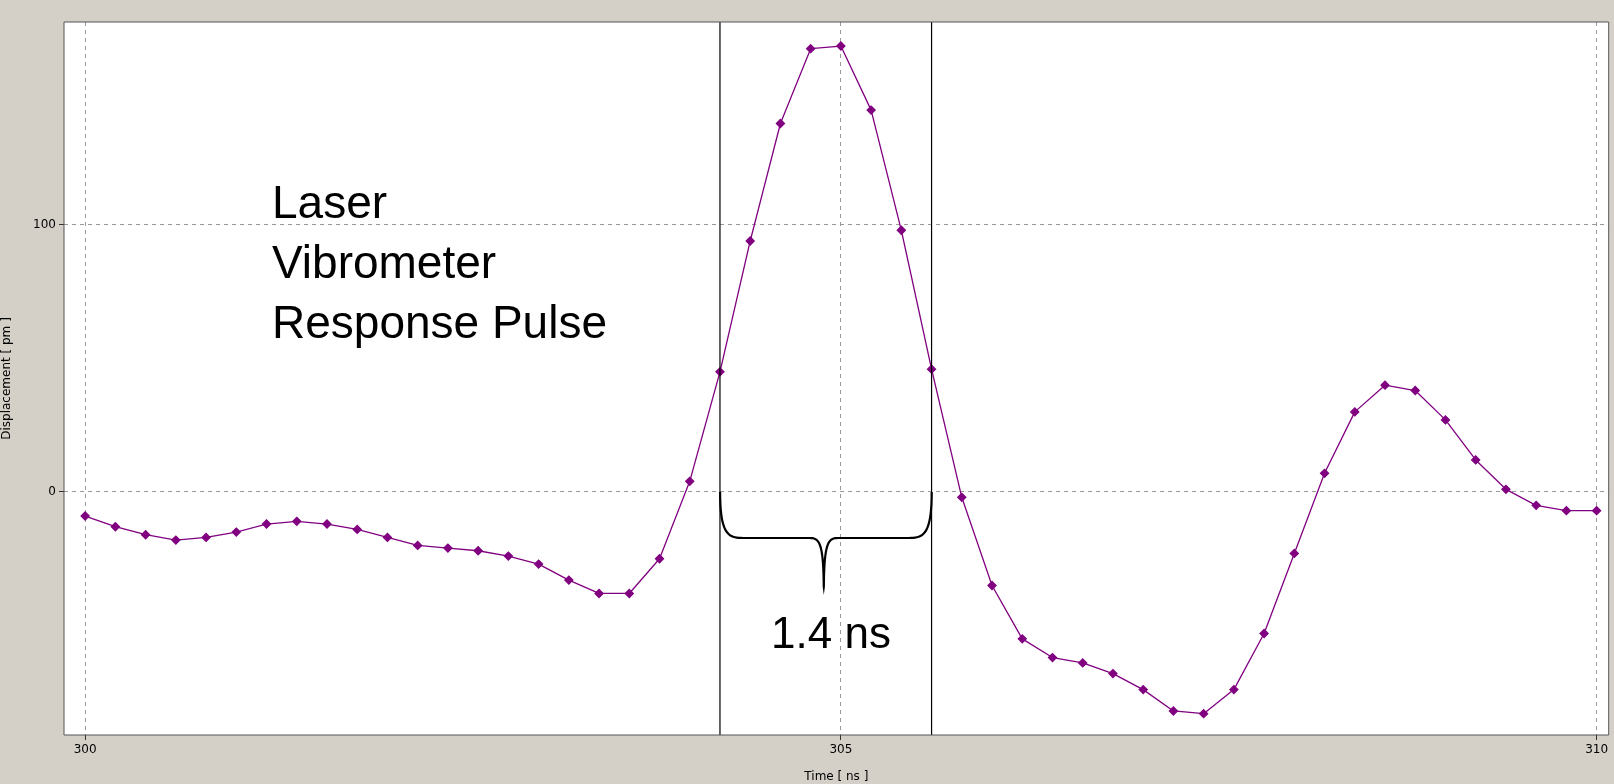 The width and height of the screenshot is (1614, 784). Describe the element at coordinates (831, 633) in the screenshot. I see `annotation: 1.4 ns` at that location.